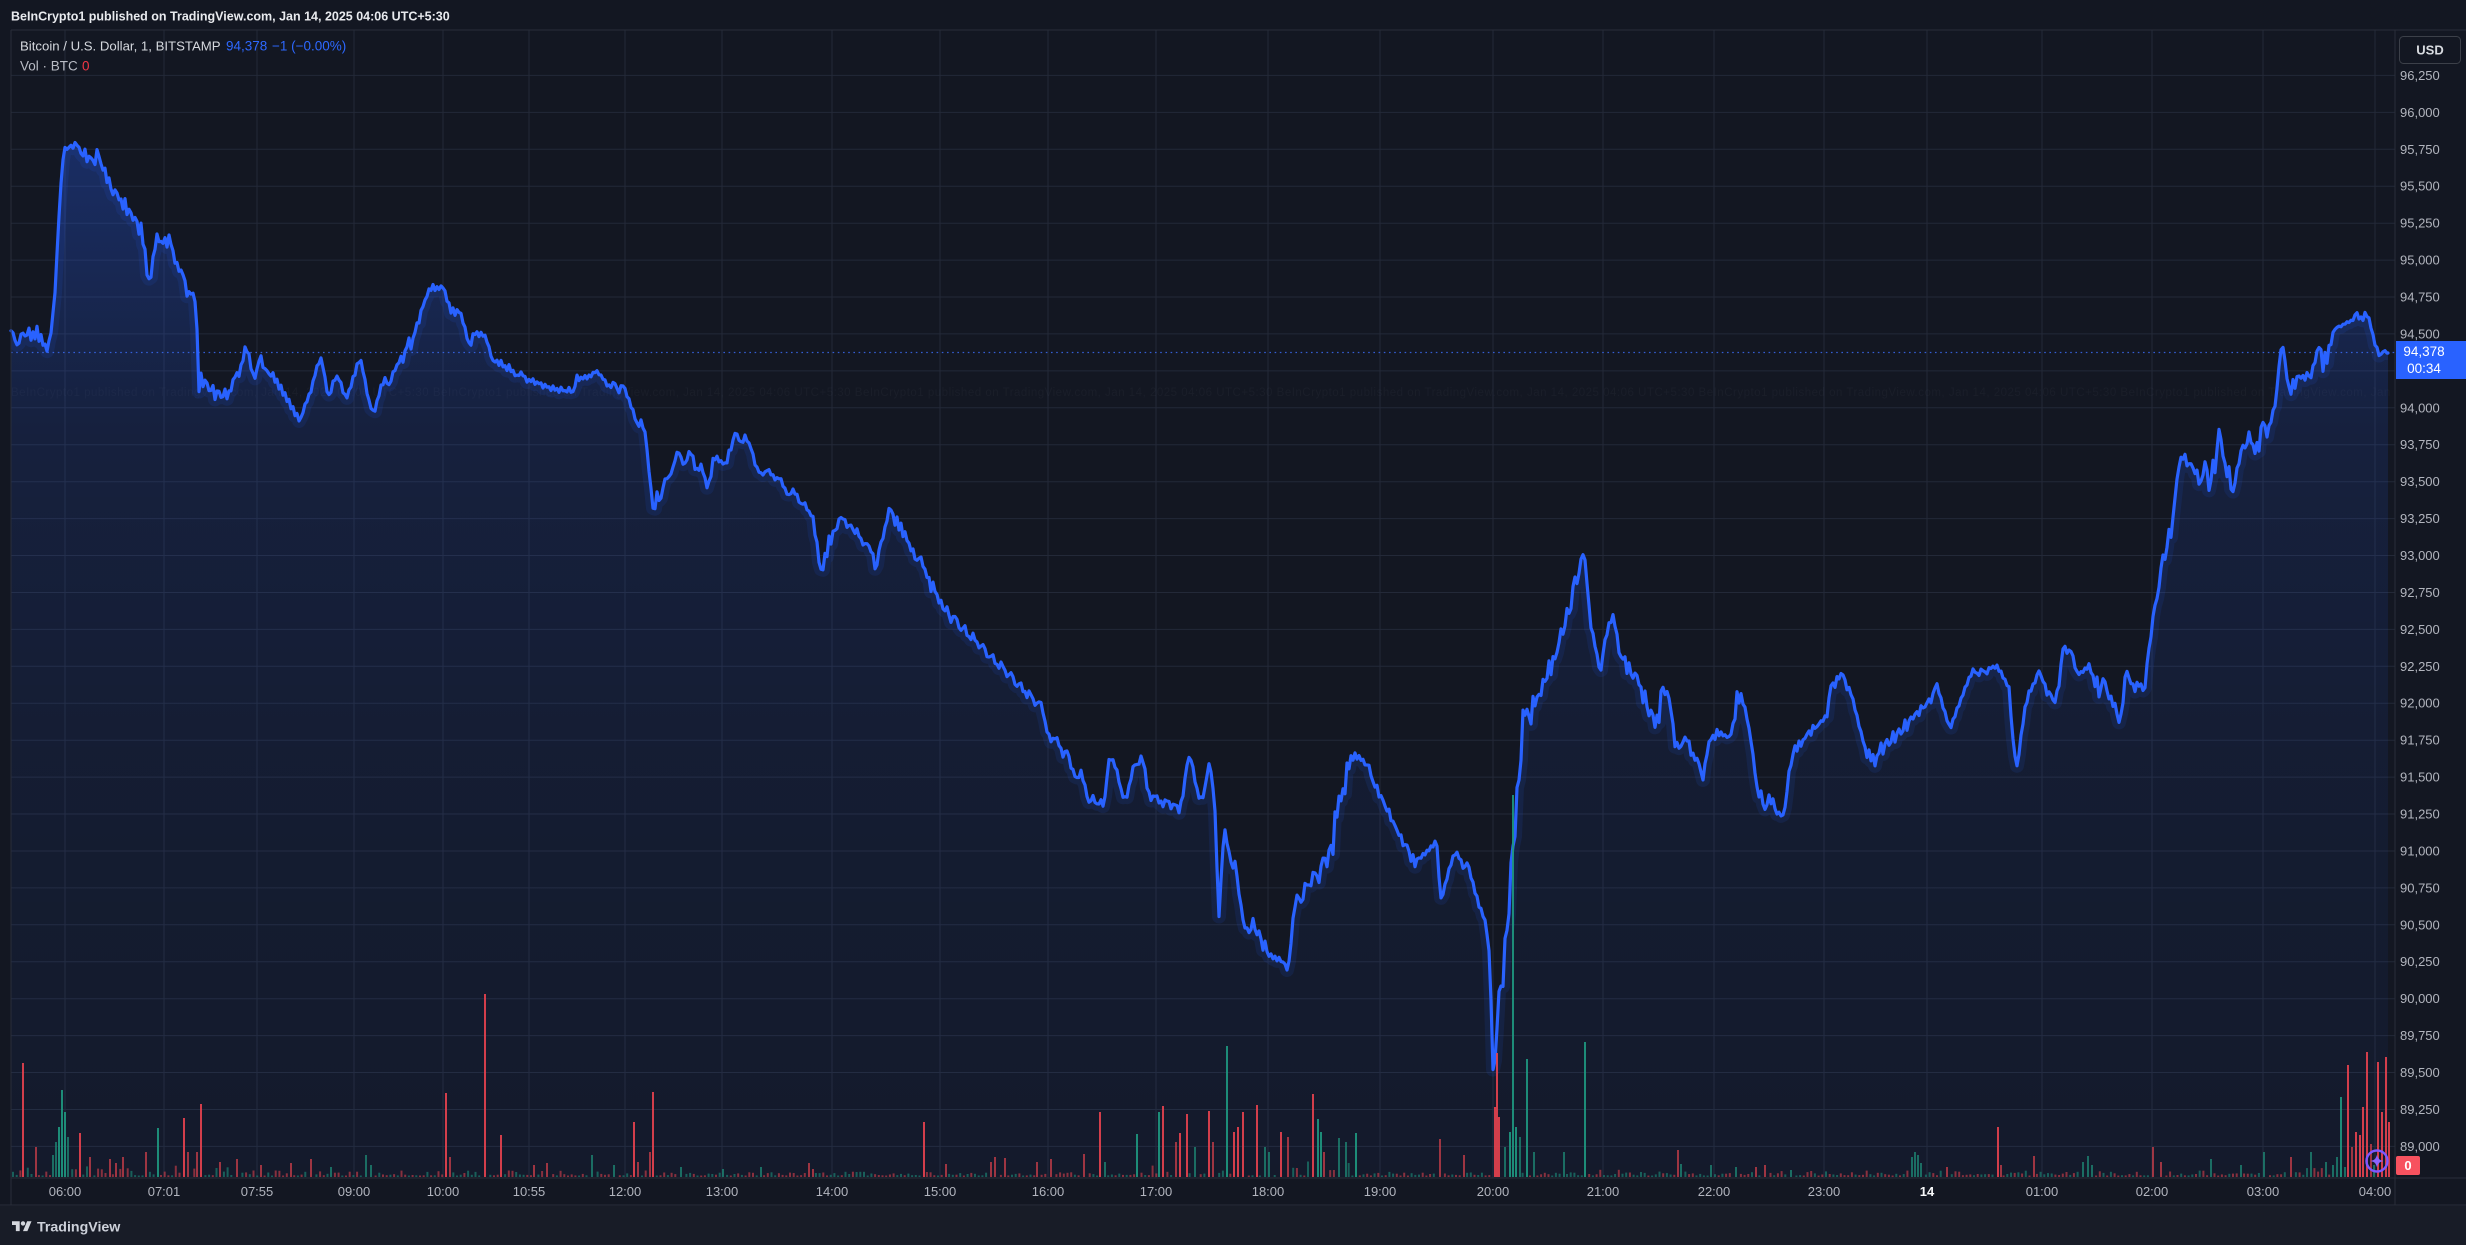  I want to click on svg-text: 19:00, so click(1380, 1191).